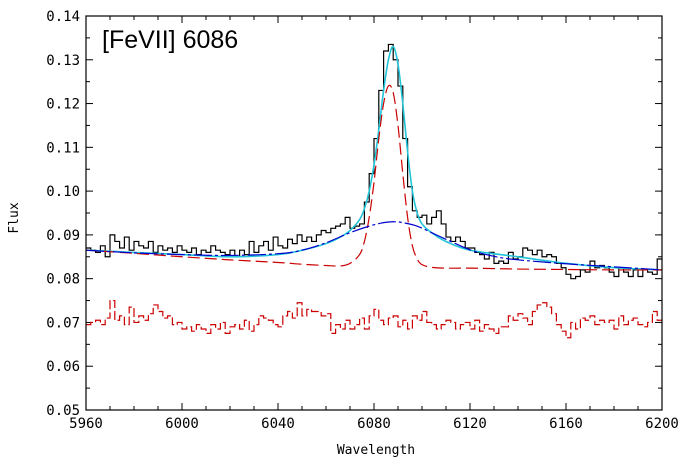  What do you see at coordinates (63, 236) in the screenshot?
I see `y-tick-label: 0.09` at bounding box center [63, 236].